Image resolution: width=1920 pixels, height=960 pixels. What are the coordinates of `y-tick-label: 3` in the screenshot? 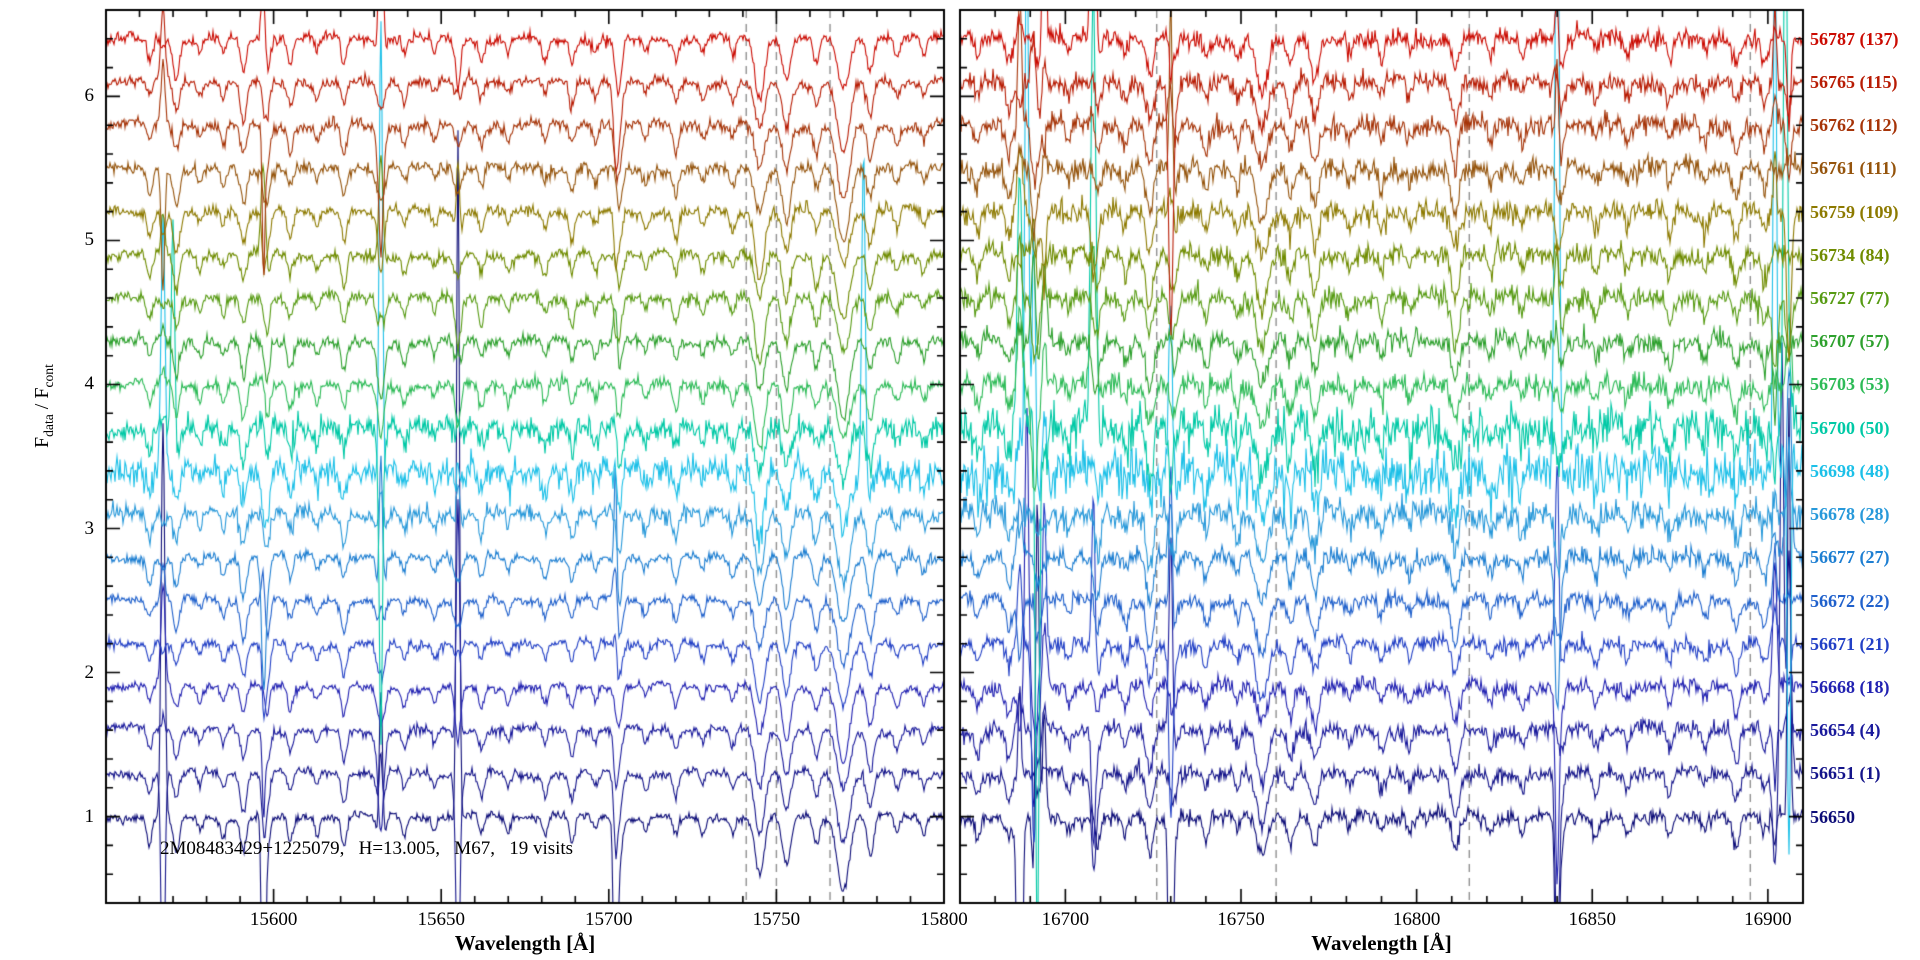 It's located at (89, 528).